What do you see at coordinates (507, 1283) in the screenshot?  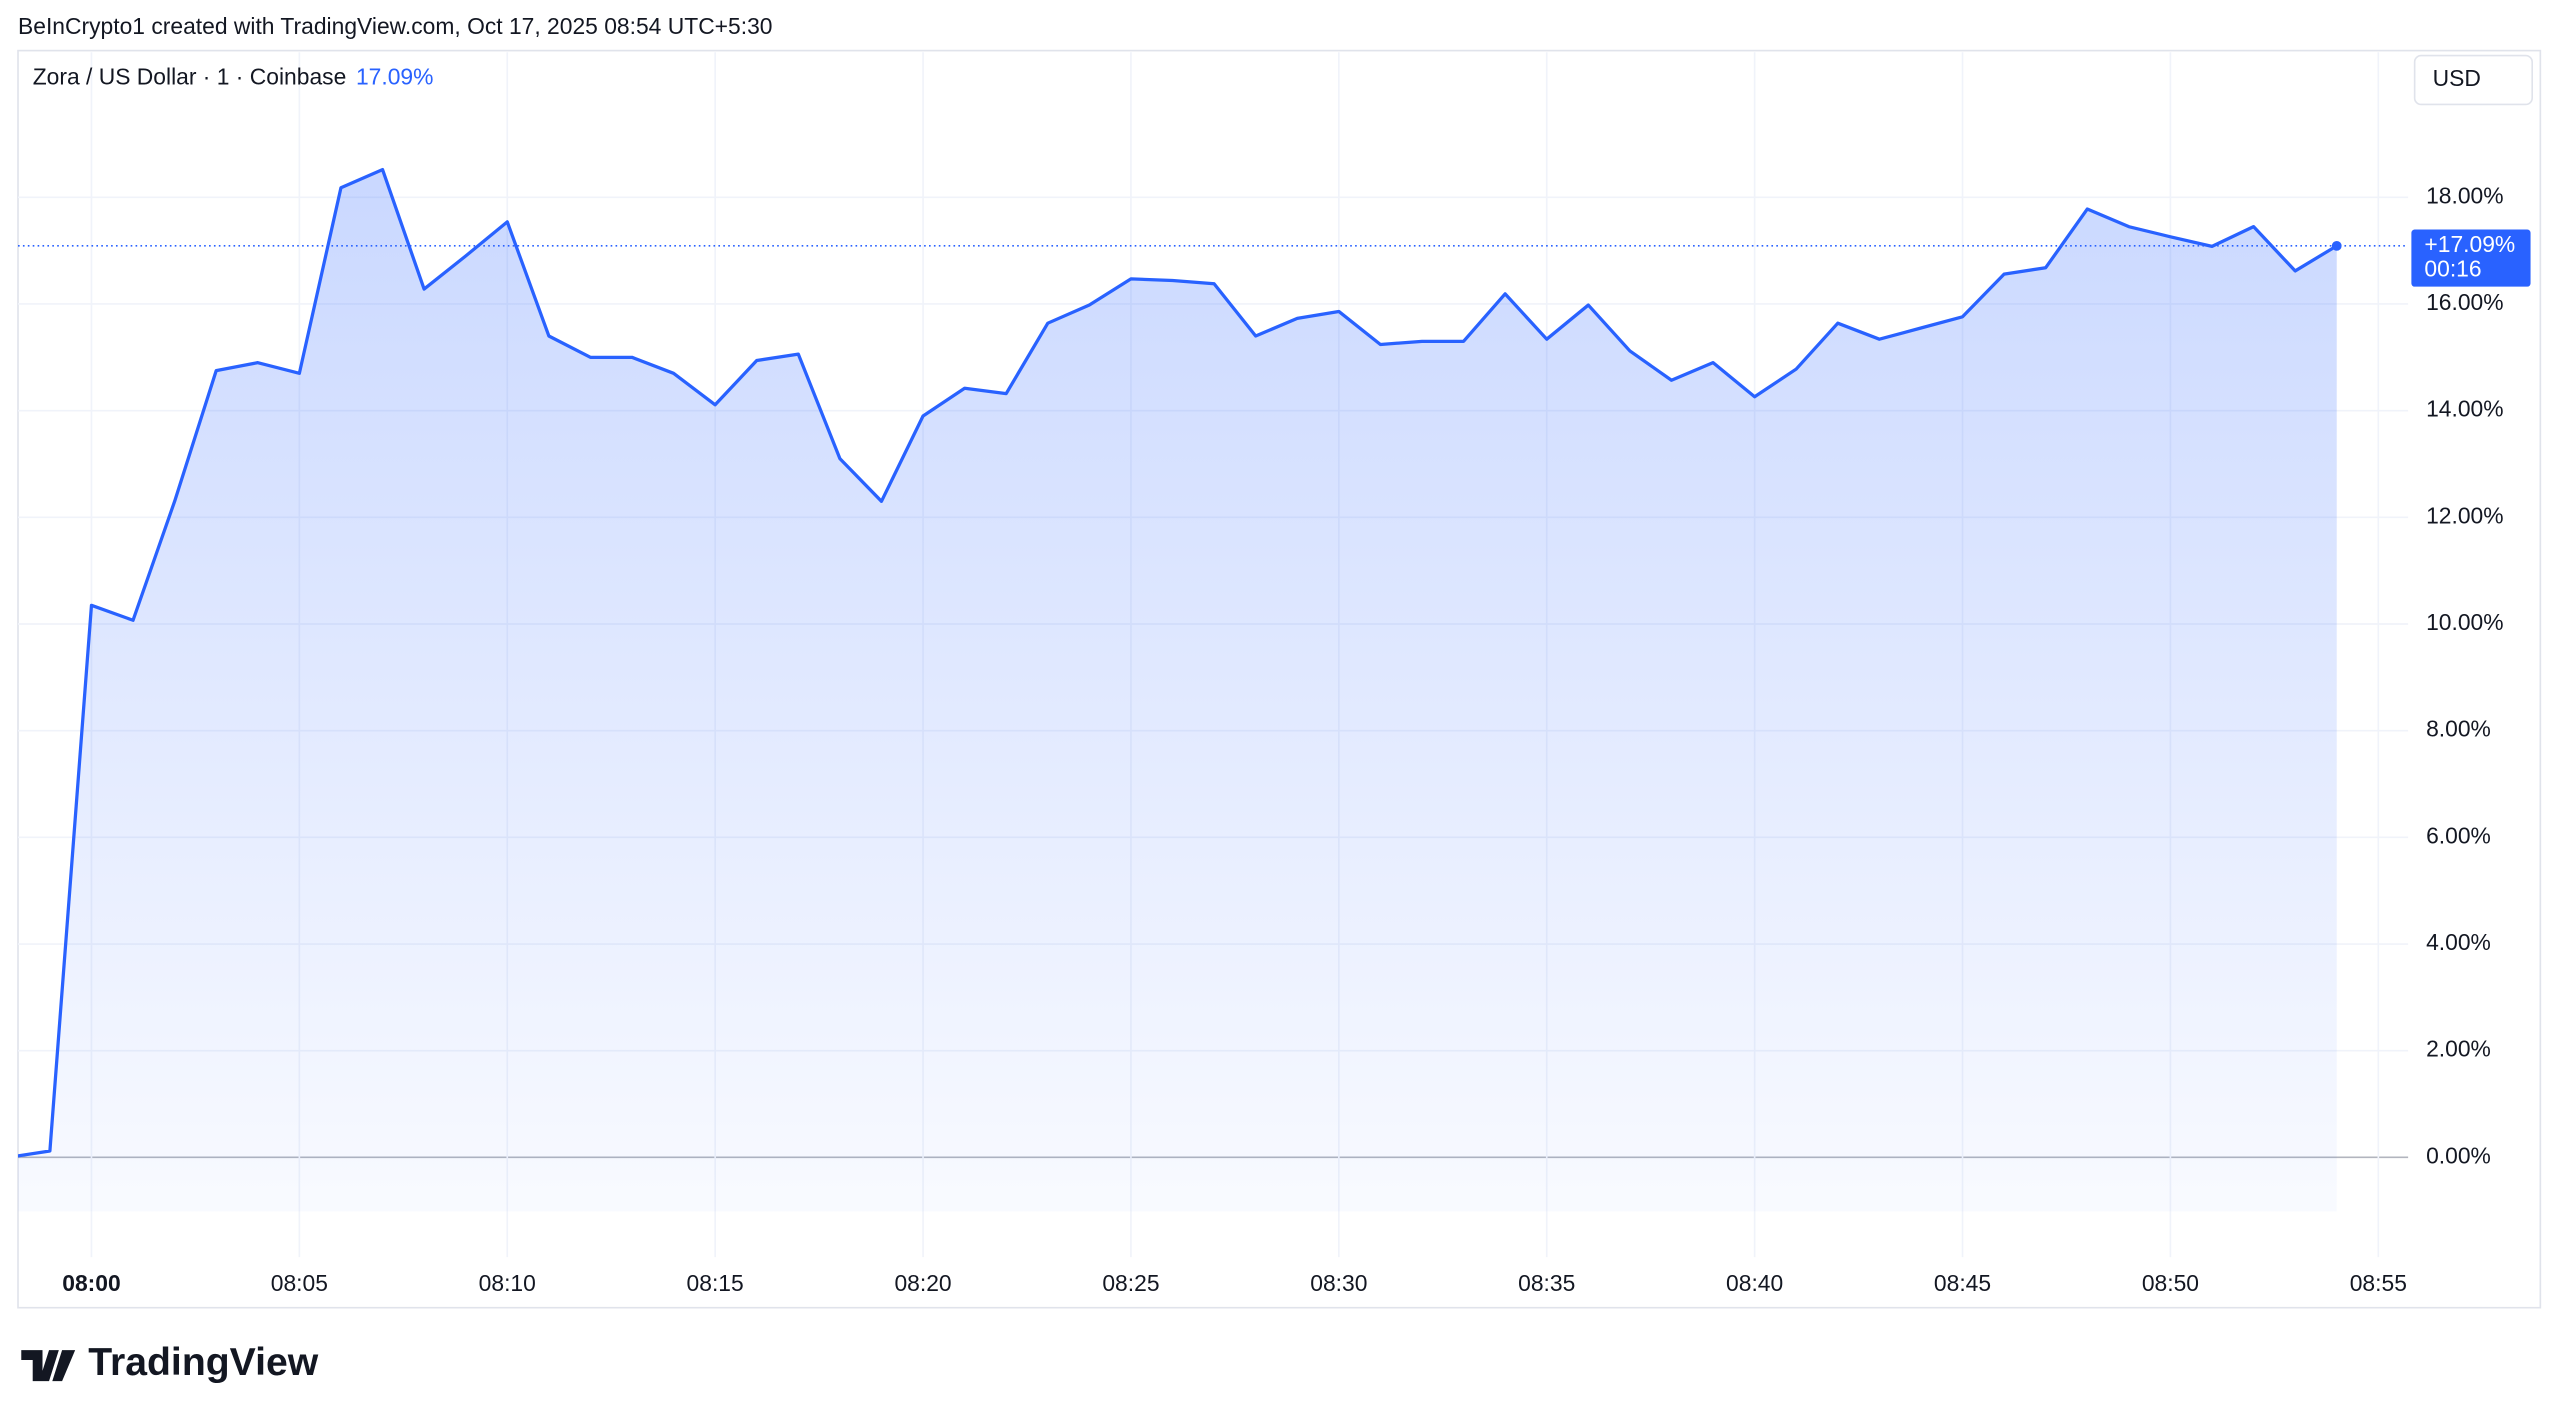 I see `x-tick-label: 08:10` at bounding box center [507, 1283].